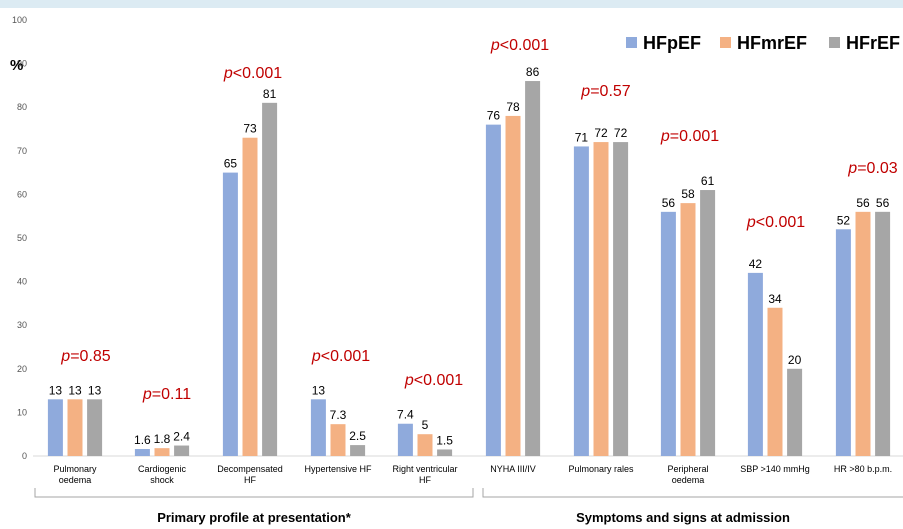  Describe the element at coordinates (22, 282) in the screenshot. I see `y-tick-label: 40` at that location.